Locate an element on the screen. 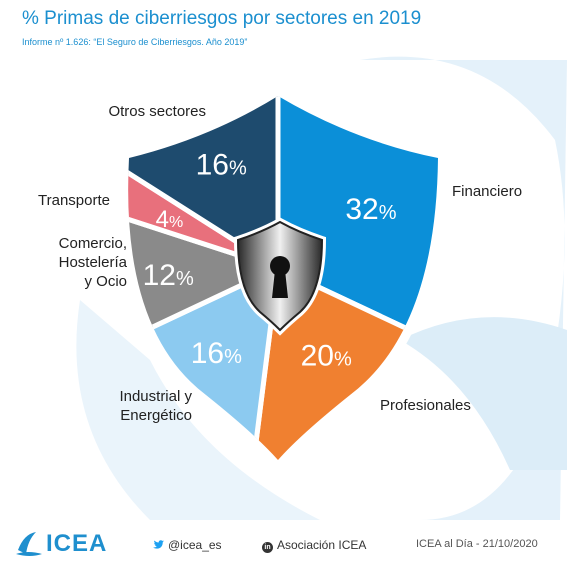 This screenshot has height=567, width=567. category-label-4: Comercio, Hostelería y Ocio is located at coordinates (93, 262).